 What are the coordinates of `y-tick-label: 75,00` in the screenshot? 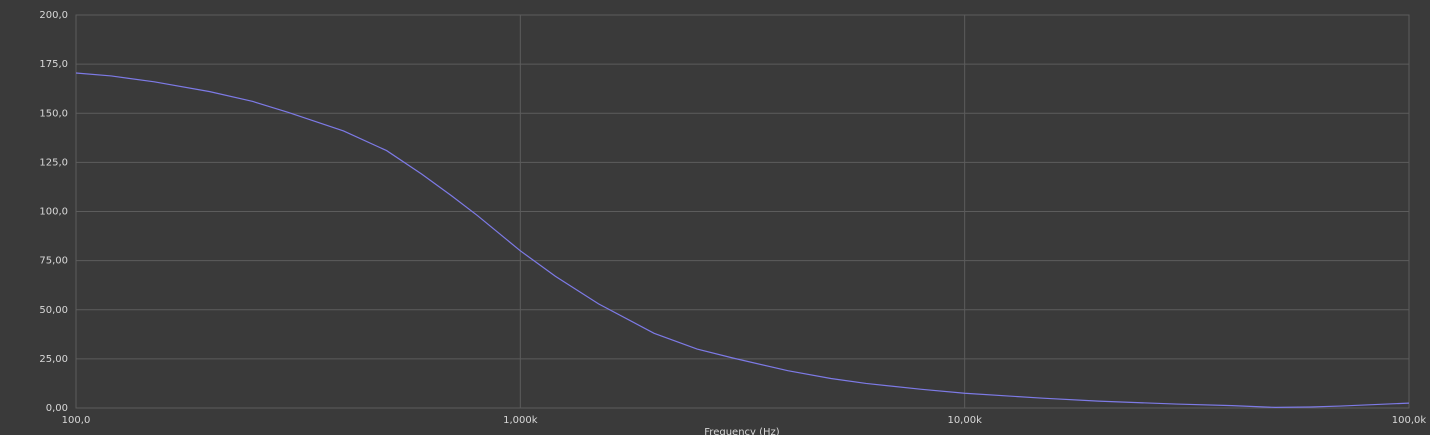 It's located at (53, 261).